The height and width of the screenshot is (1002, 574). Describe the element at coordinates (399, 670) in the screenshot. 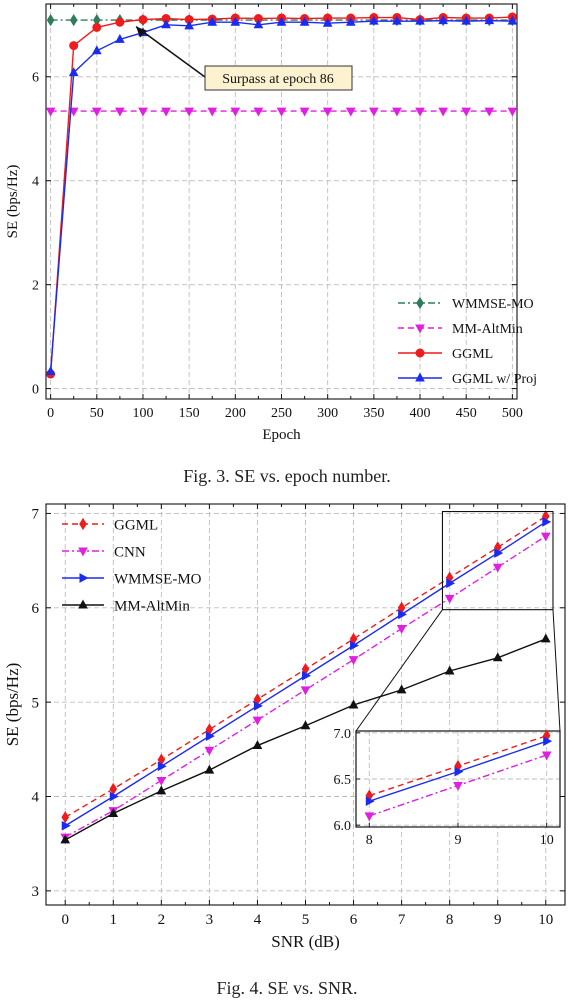

I see `zoom-connector` at that location.